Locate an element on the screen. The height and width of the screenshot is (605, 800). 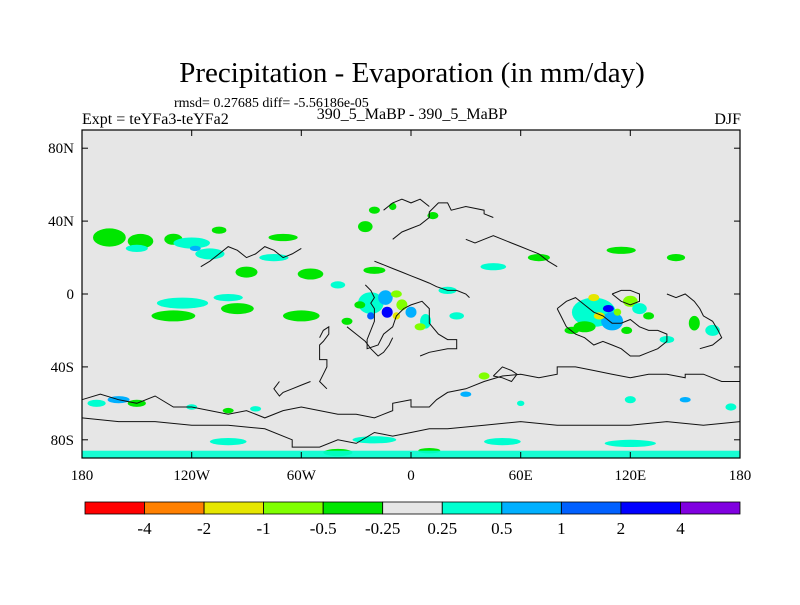
colorbar-label: -0.25 is located at coordinates (382, 528).